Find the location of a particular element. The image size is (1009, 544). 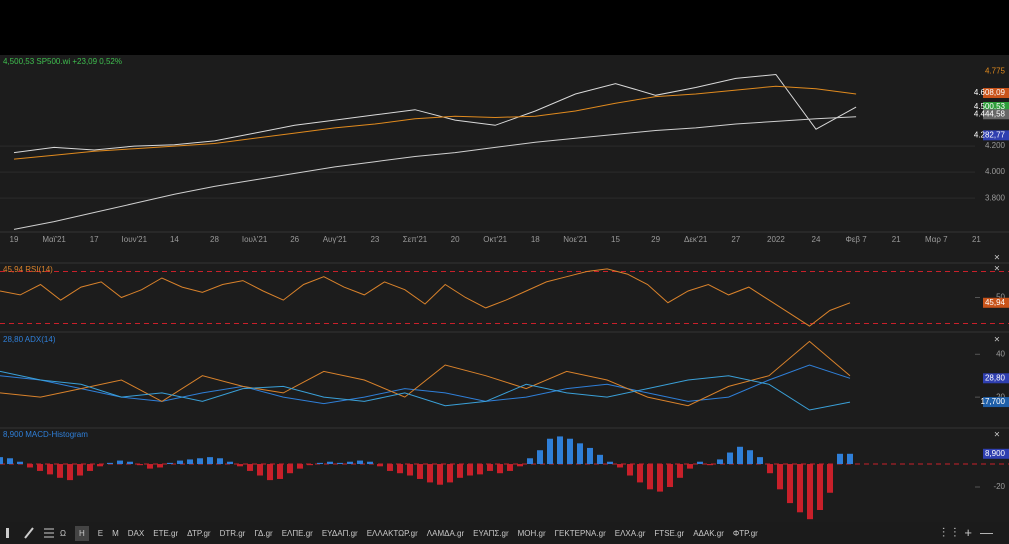

x-tick-label: 19 is located at coordinates (14, 239).